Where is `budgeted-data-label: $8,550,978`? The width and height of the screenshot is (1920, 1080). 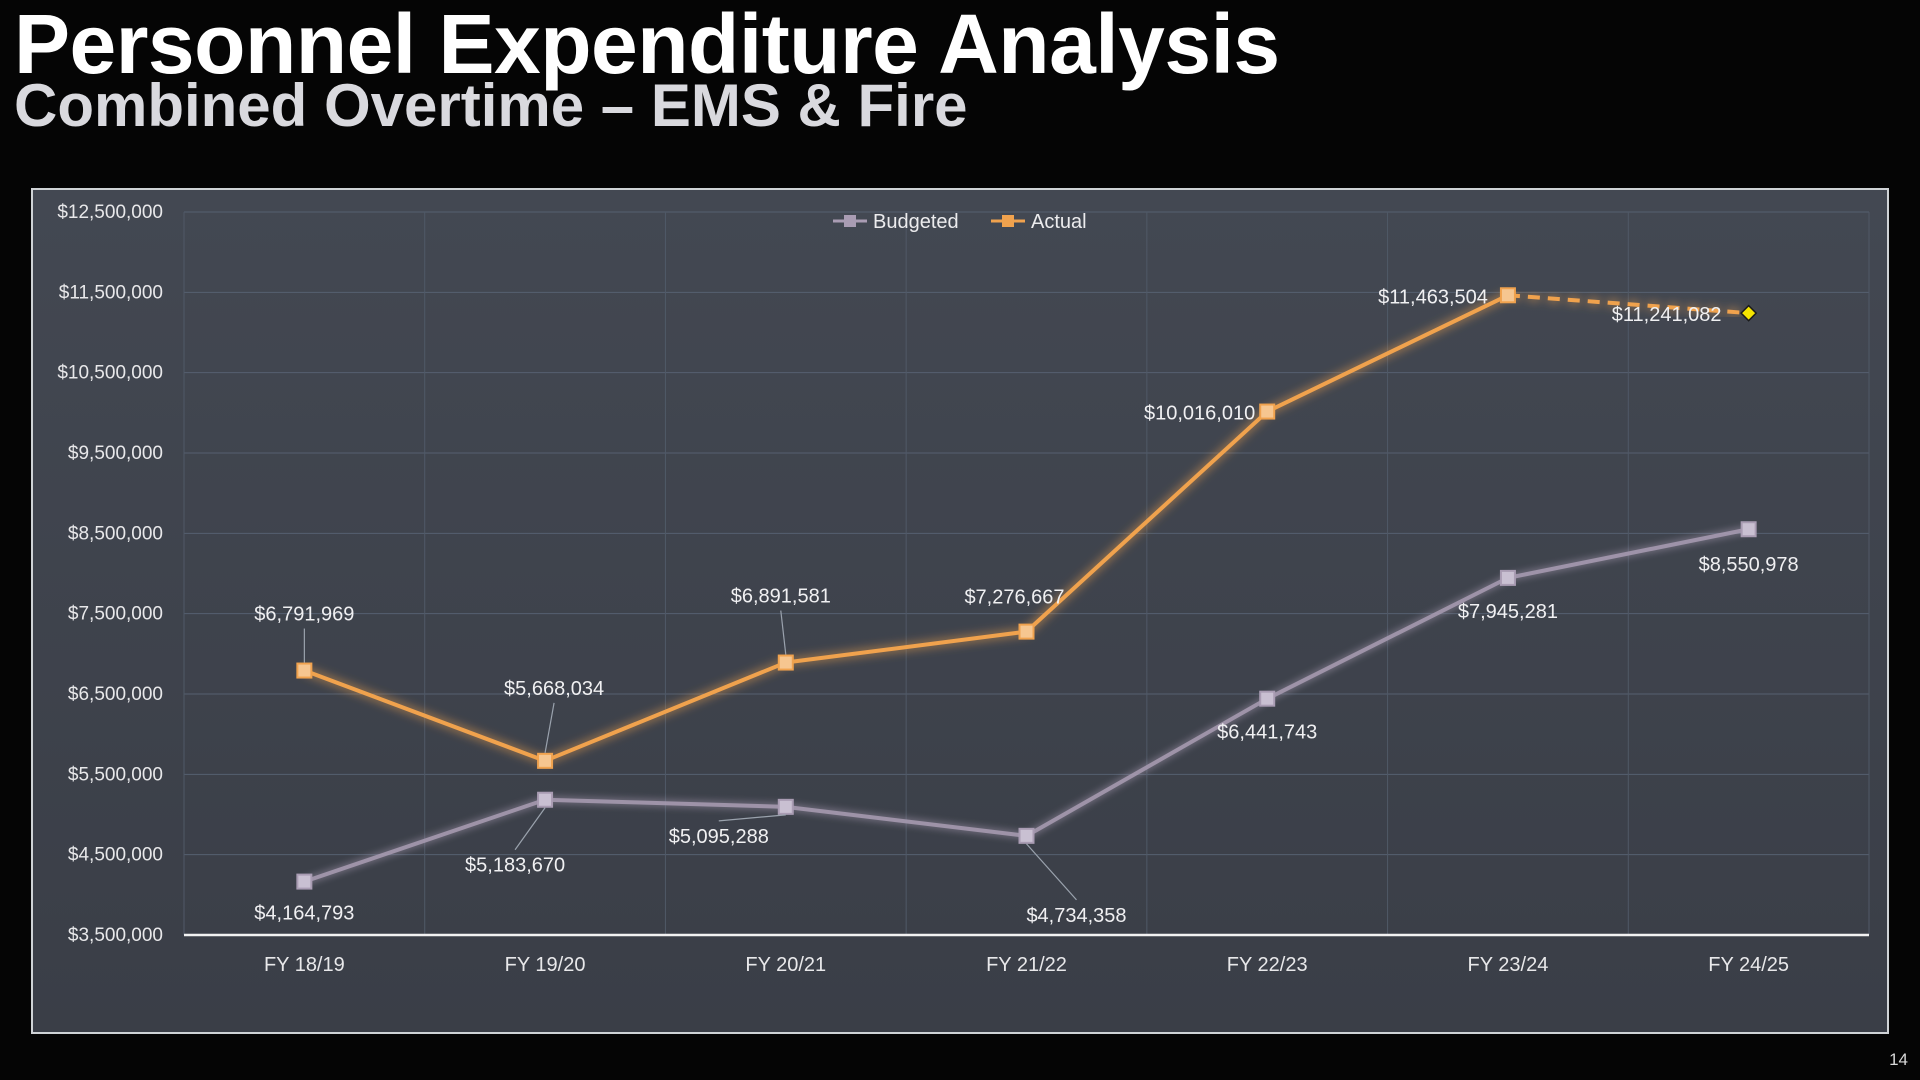
budgeted-data-label: $8,550,978 is located at coordinates (1749, 565).